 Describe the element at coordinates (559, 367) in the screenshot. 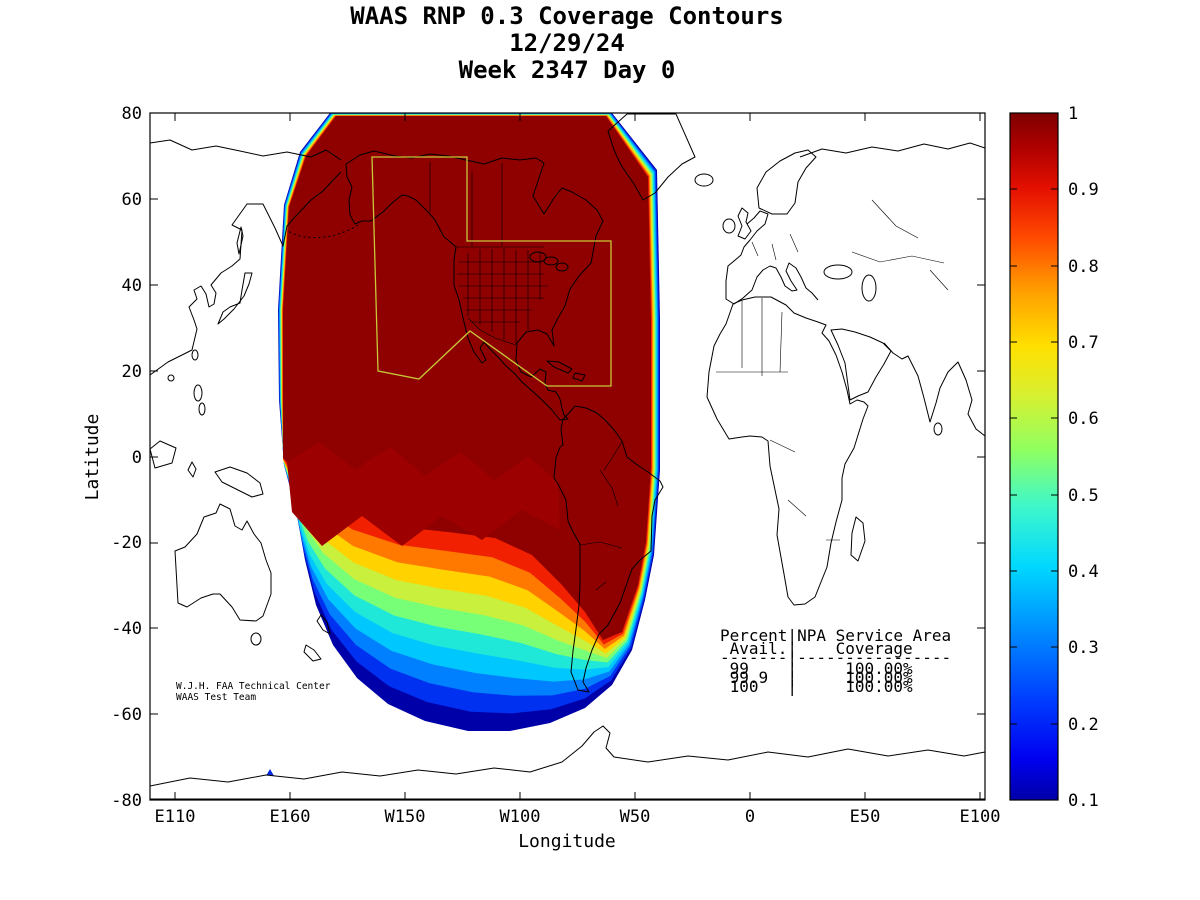

I see `cuba-coast` at that location.